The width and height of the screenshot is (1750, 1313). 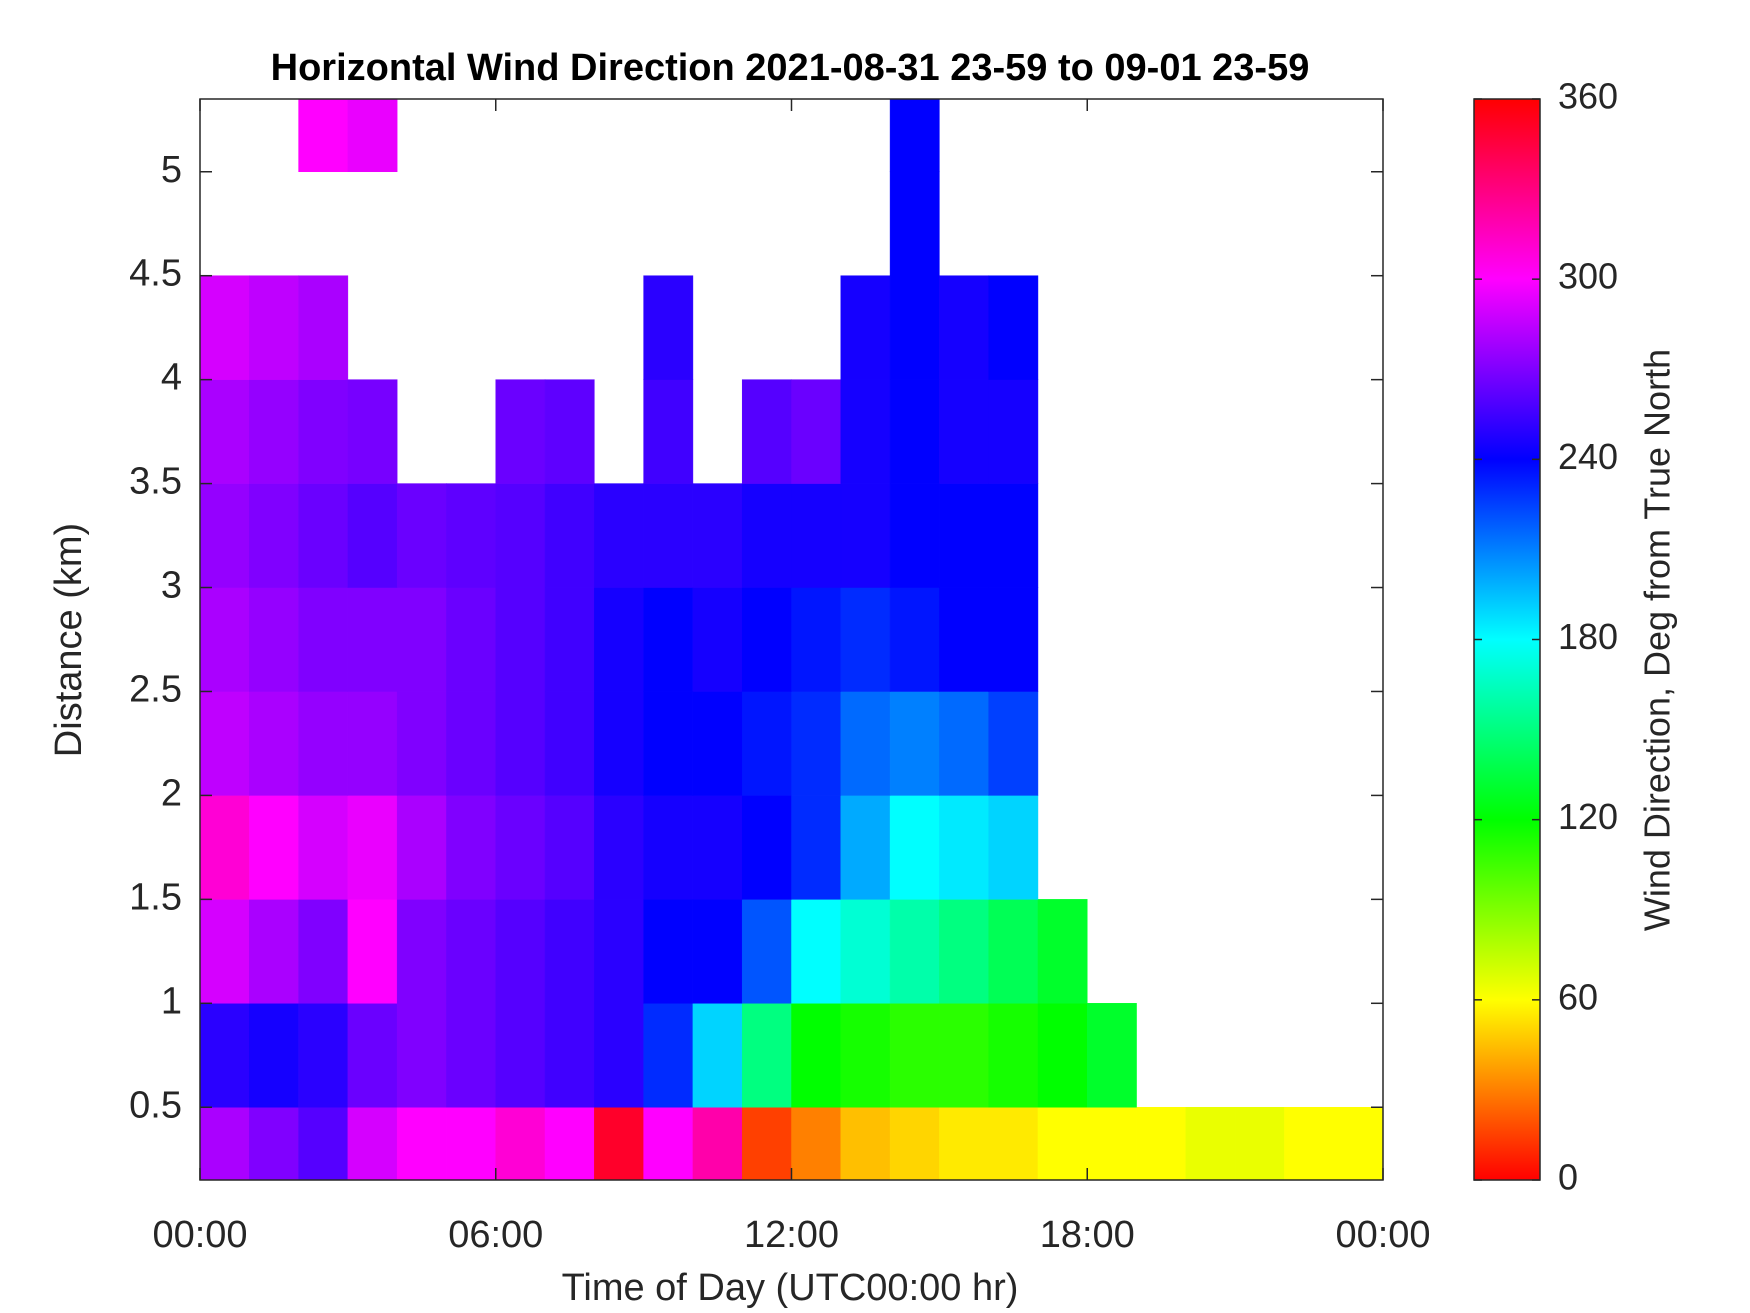 What do you see at coordinates (171, 1001) in the screenshot?
I see `y-tick-label: 1` at bounding box center [171, 1001].